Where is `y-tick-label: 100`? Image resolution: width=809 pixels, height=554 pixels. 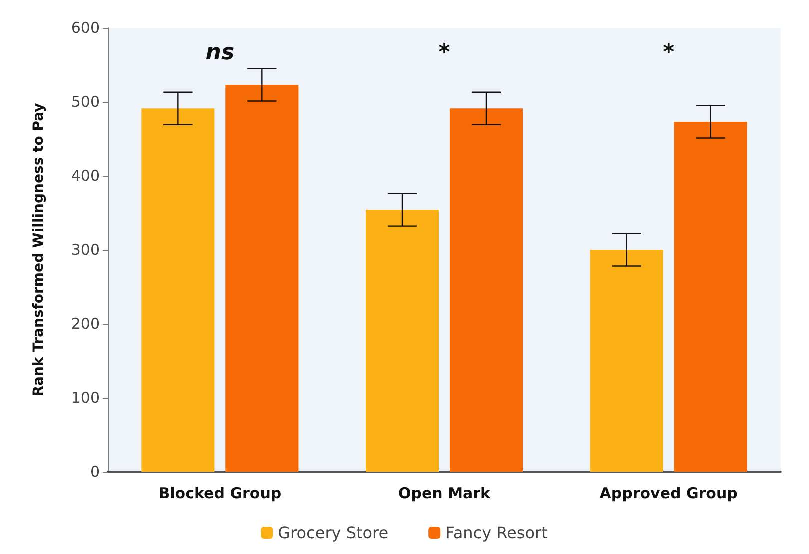
y-tick-label: 100 is located at coordinates (85, 398).